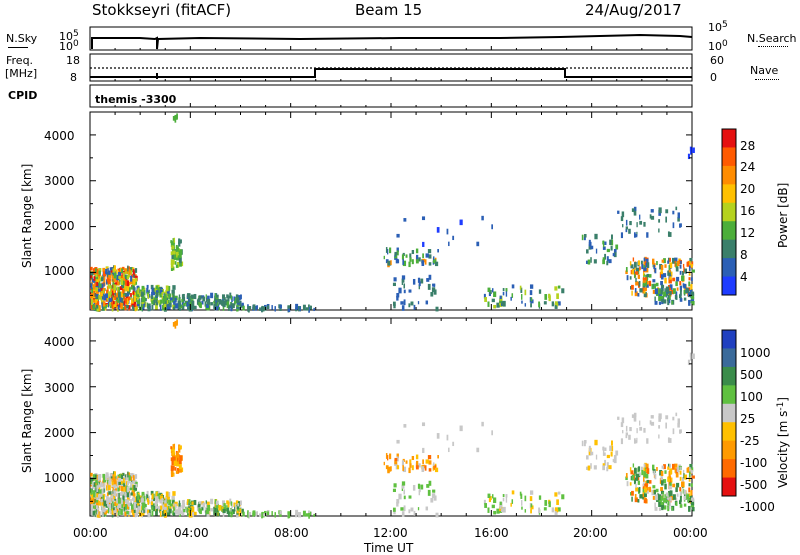 Image resolution: width=800 pixels, height=555 pixels. Describe the element at coordinates (18, 47) in the screenshot. I see `nsky-legend-line` at that location.